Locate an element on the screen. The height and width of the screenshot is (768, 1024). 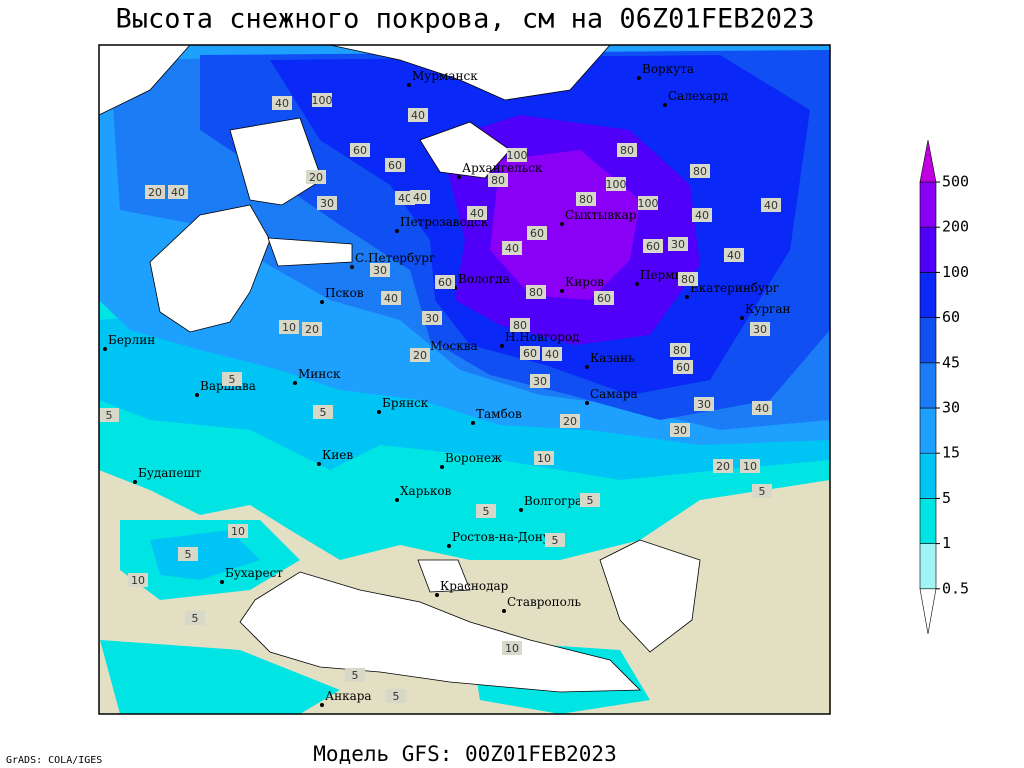
city-label: Москва is located at coordinates (454, 346).